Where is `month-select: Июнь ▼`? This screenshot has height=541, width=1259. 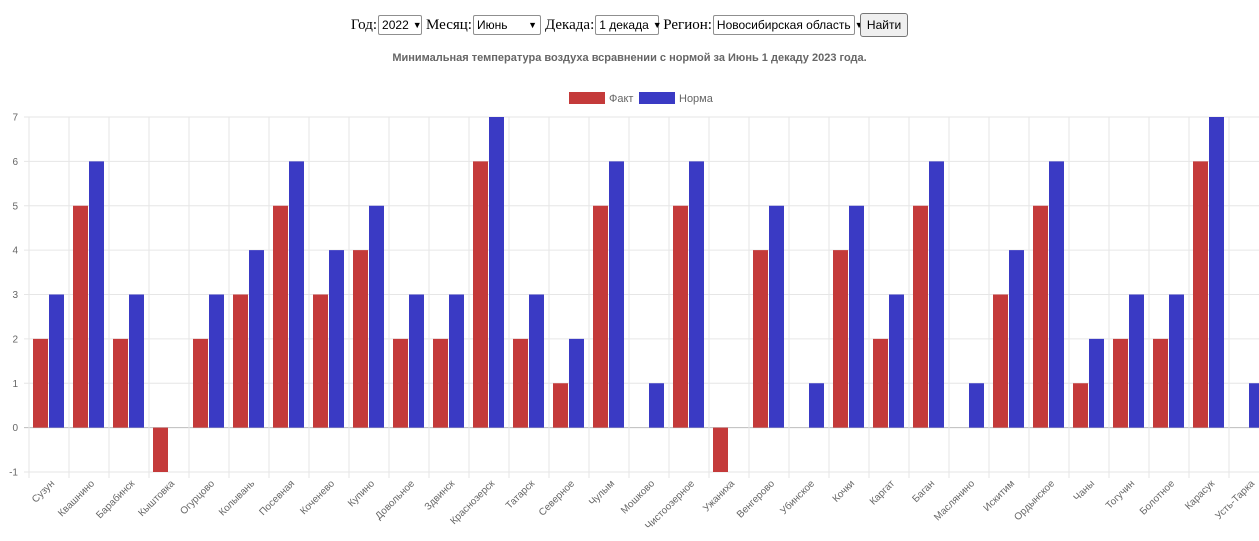 month-select: Июнь ▼ is located at coordinates (506, 25).